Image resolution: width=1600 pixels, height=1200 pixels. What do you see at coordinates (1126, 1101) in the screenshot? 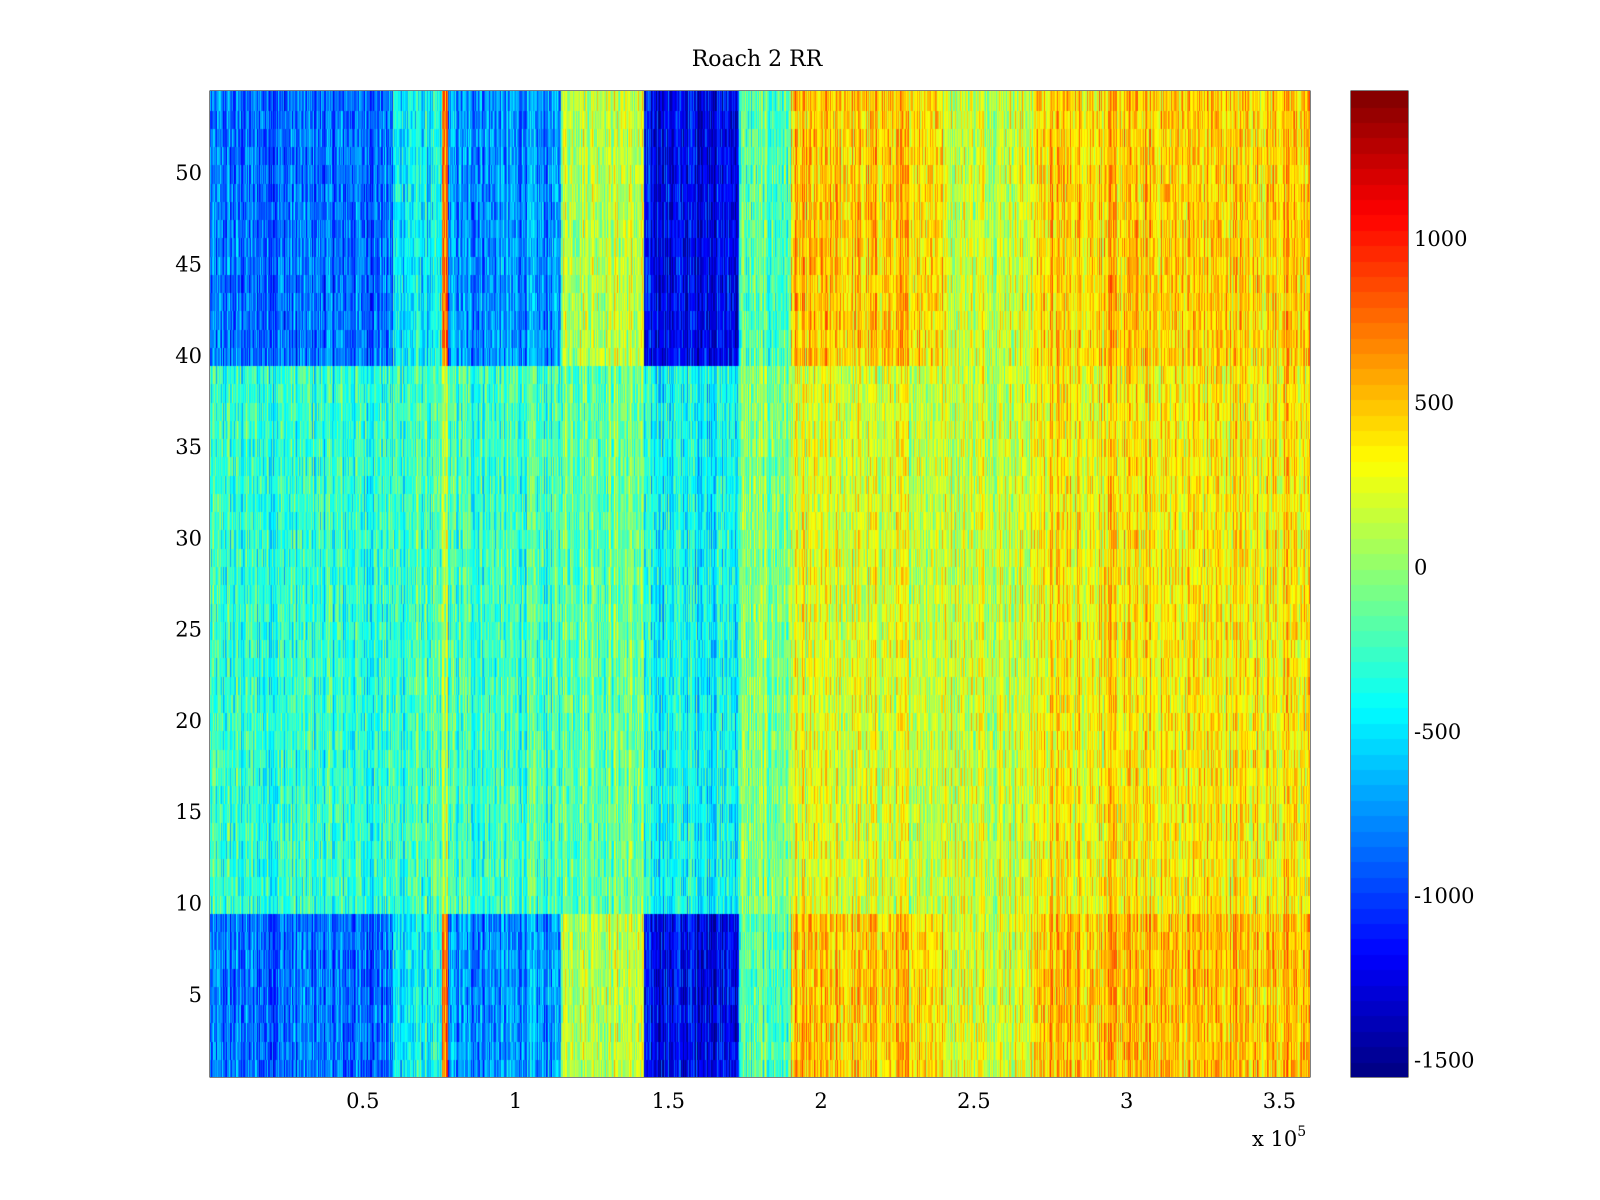
I see `x-tick-label: 3` at bounding box center [1126, 1101].